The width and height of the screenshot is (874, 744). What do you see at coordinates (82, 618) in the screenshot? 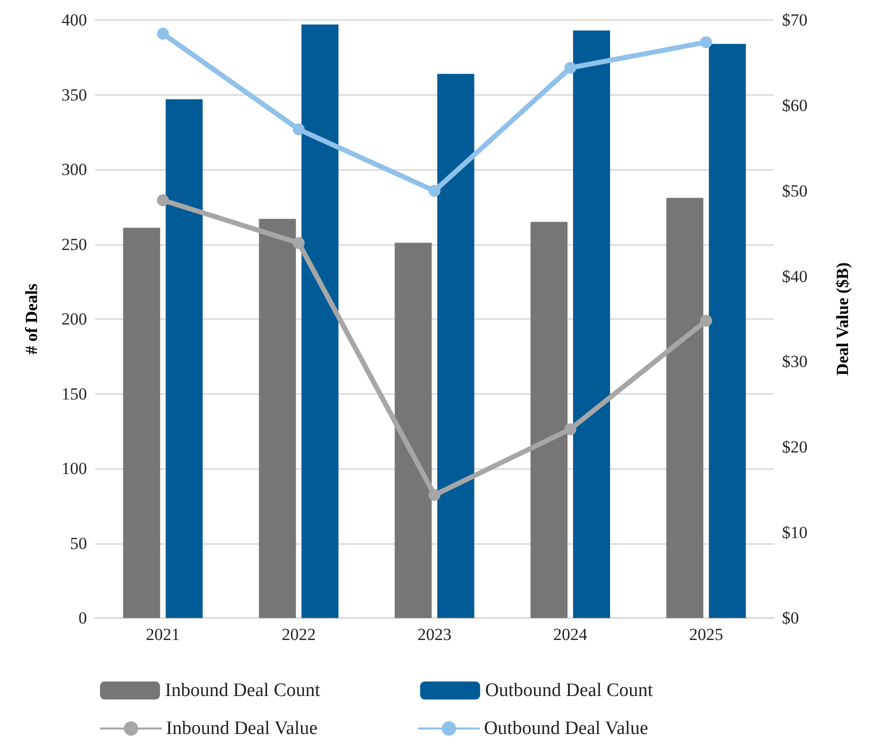
I see `y-tick-label: 0` at bounding box center [82, 618].